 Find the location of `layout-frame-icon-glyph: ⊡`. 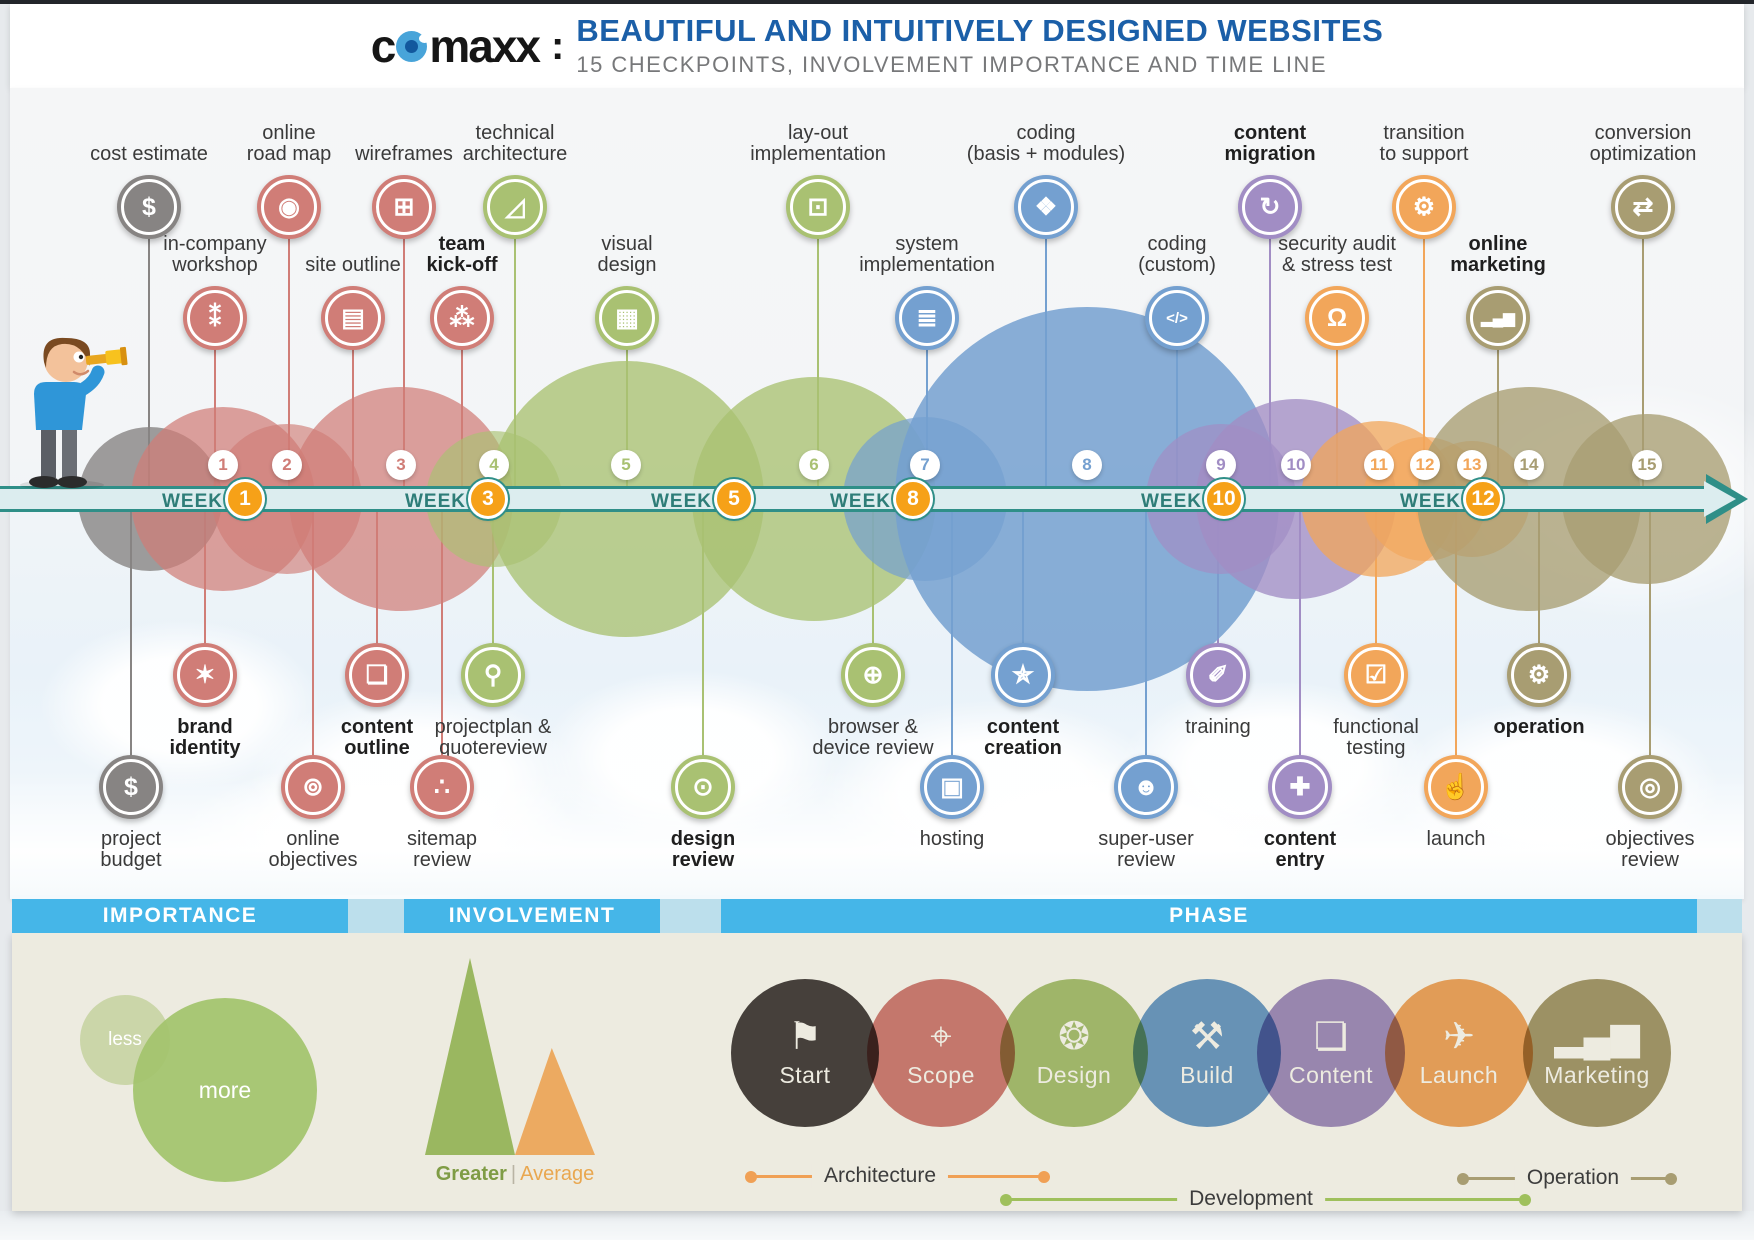

layout-frame-icon-glyph: ⊡ is located at coordinates (818, 206).